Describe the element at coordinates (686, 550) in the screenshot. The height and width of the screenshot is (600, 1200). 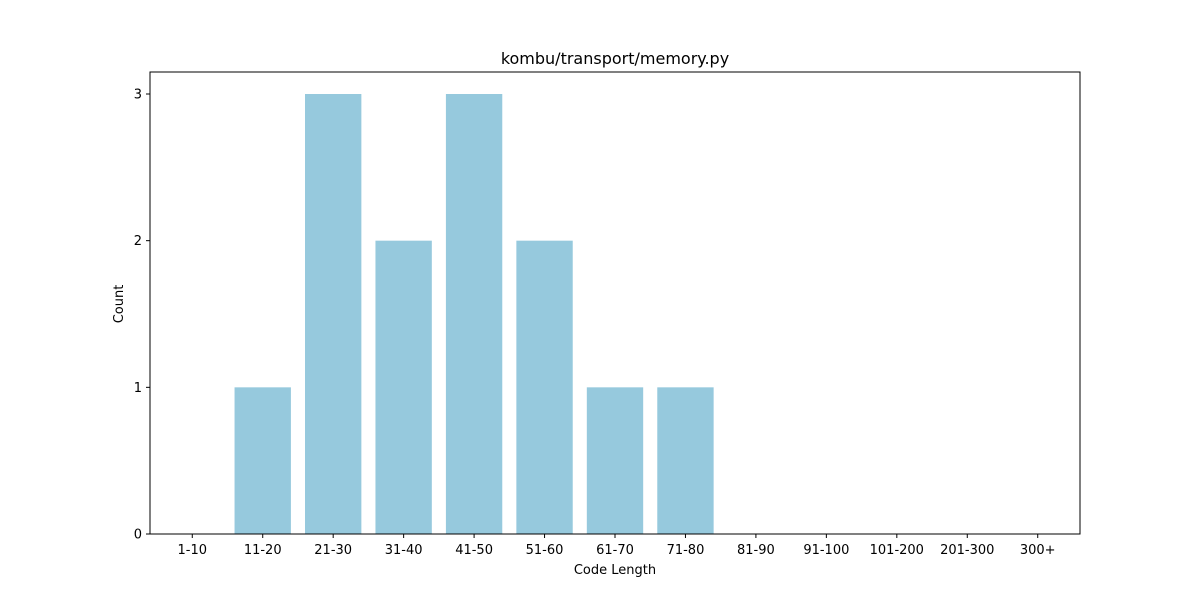
I see `x-tick-label: 71-80` at that location.